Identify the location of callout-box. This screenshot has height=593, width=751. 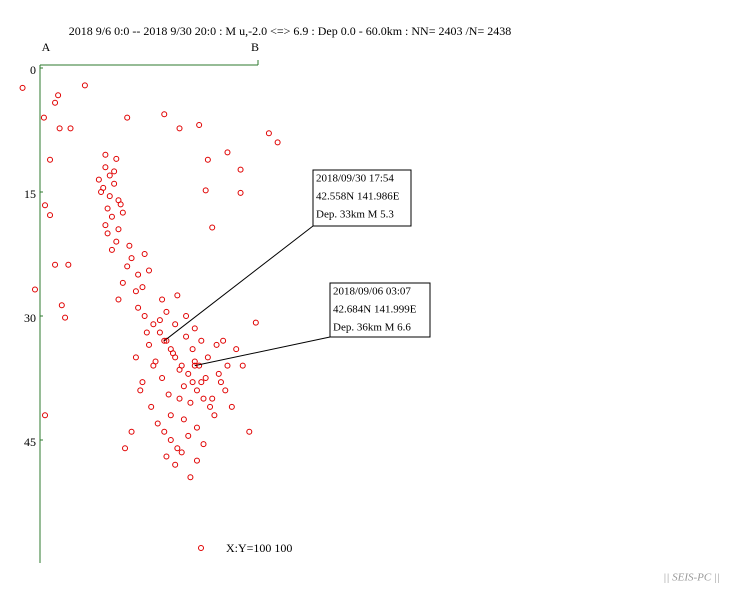
(362, 198).